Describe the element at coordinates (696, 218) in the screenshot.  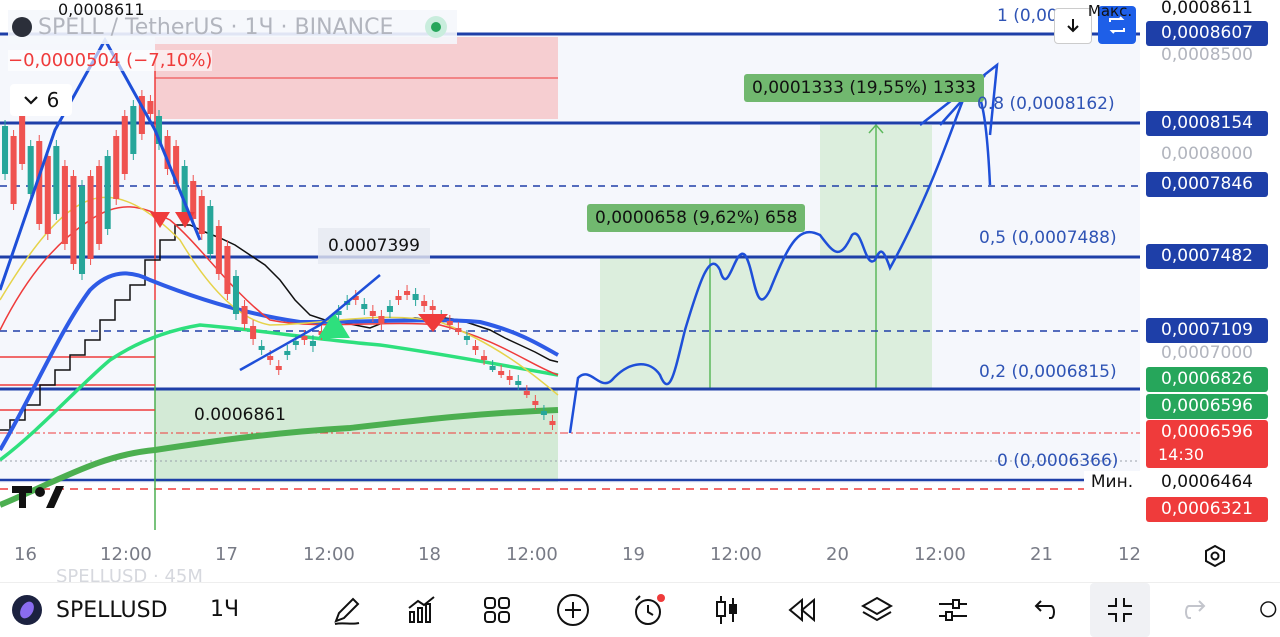
I see `measure-label-1: 0,0000658 (9,62%) 658` at that location.